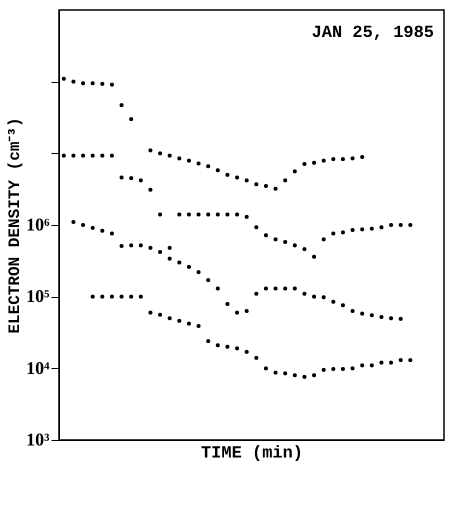  I want to click on y-tick-label: 10⁶, so click(38, 224).